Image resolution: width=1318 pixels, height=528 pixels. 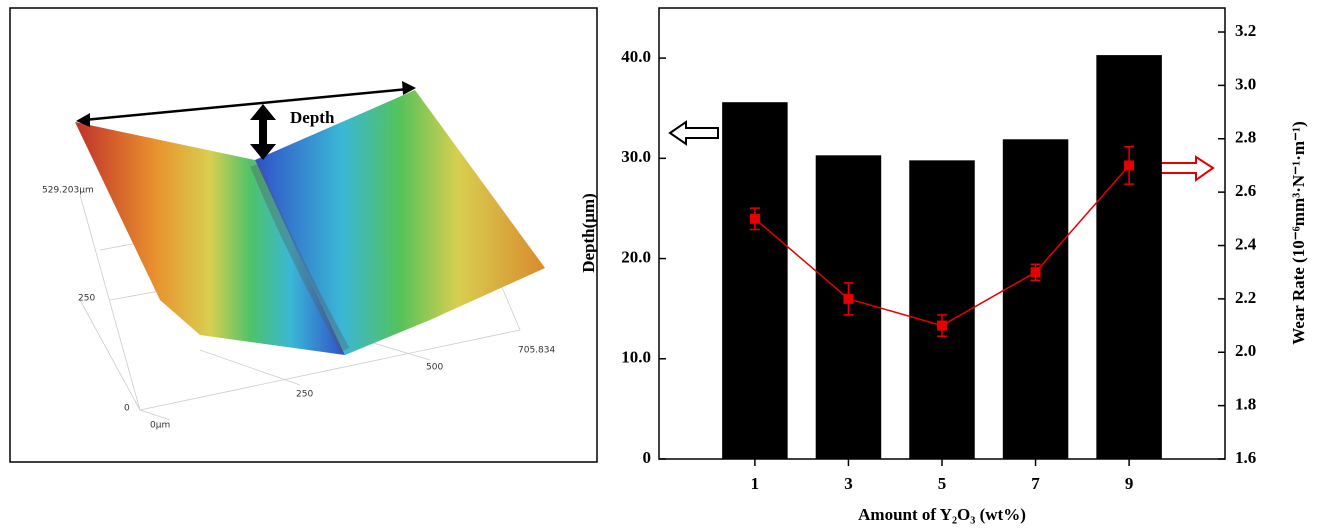 What do you see at coordinates (636, 156) in the screenshot?
I see `y-tick-label: 30.0` at bounding box center [636, 156].